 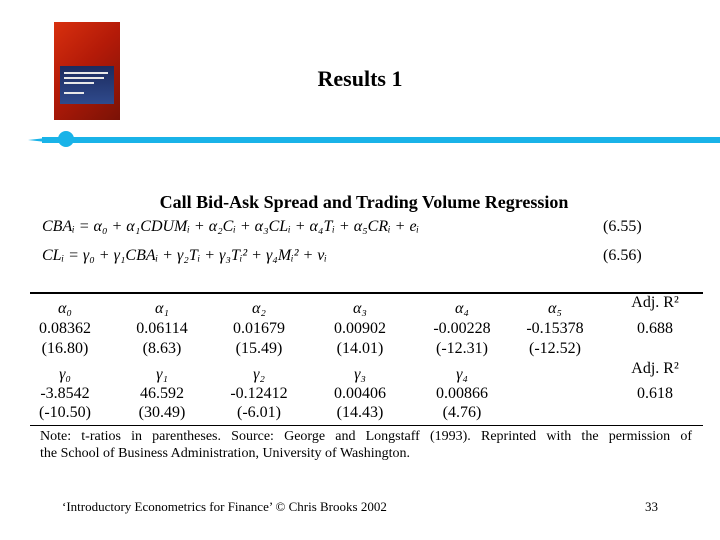 I want to click on panel2-coef: -3.8542, so click(x=65, y=393).